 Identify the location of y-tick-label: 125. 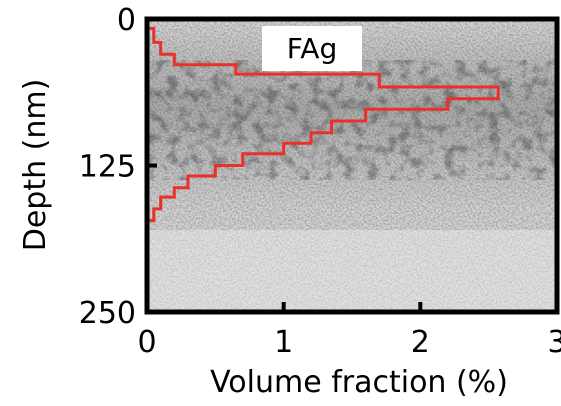
(107, 167).